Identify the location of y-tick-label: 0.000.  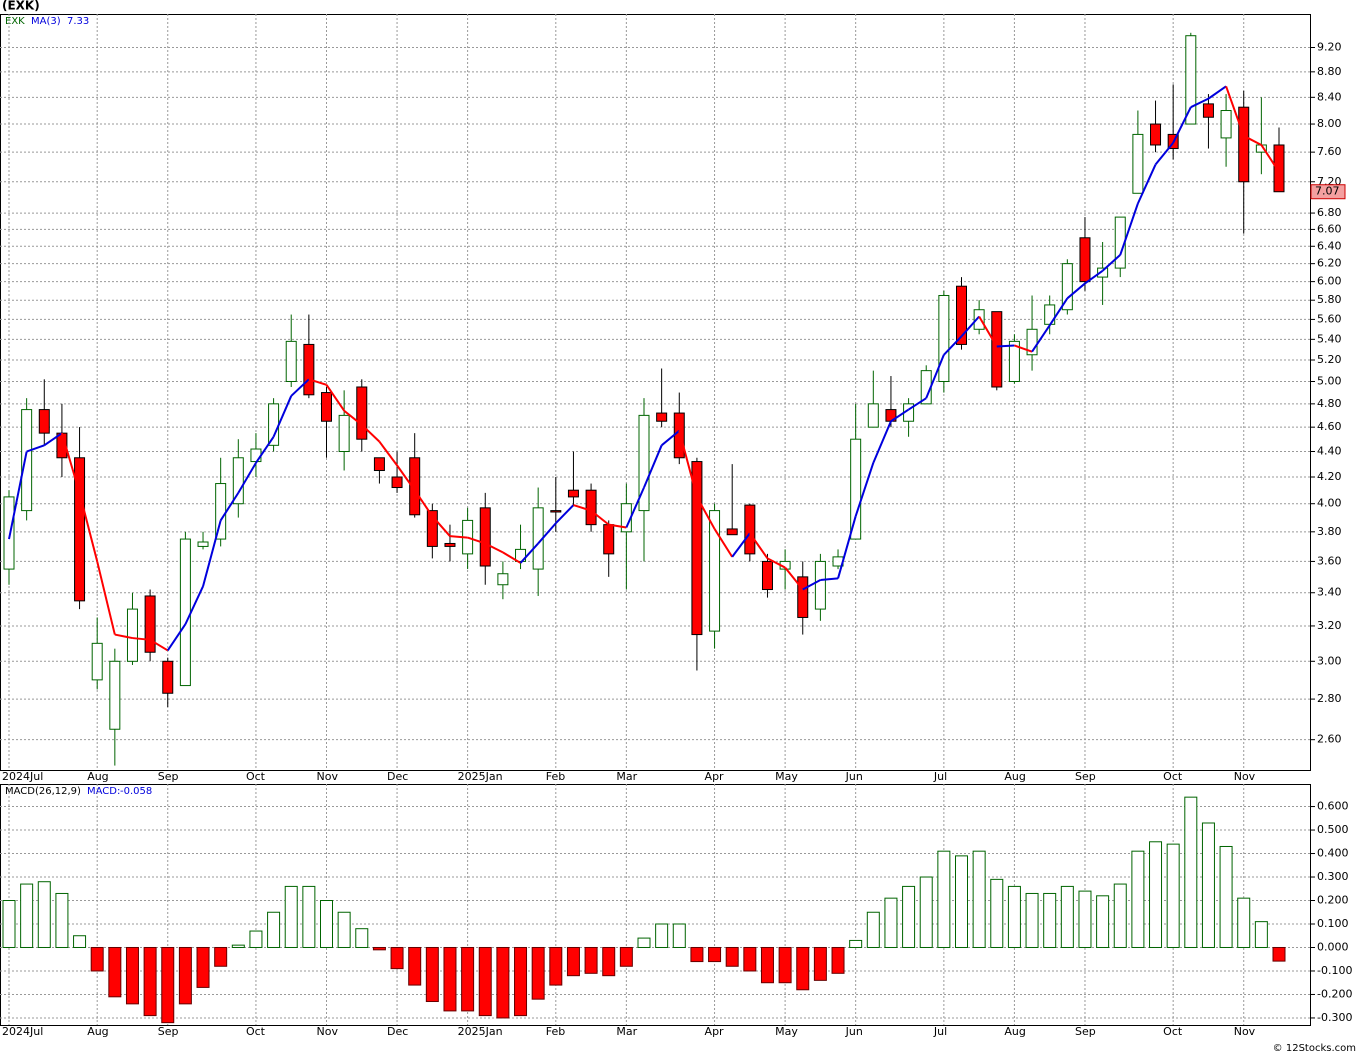
(1333, 946).